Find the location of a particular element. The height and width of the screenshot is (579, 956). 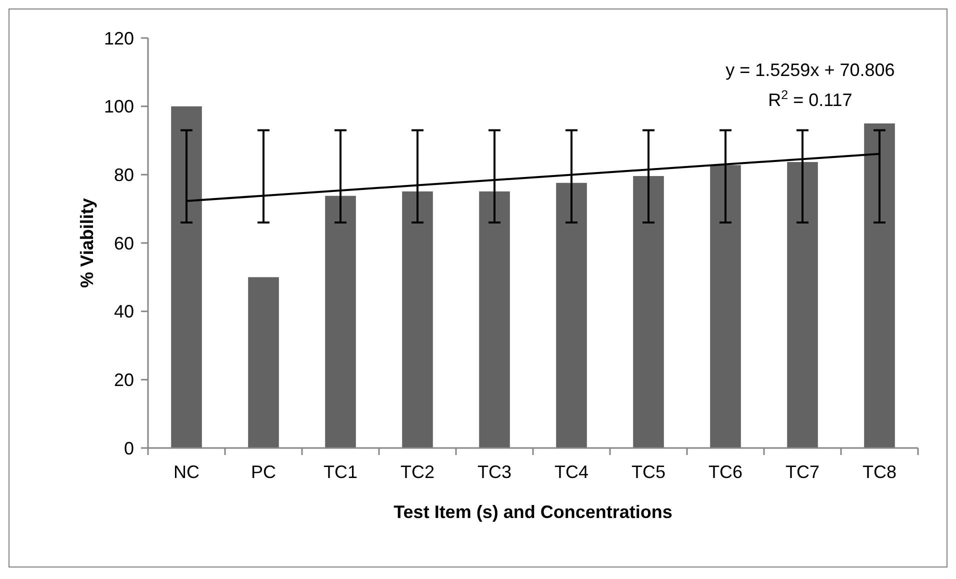

x-tick-label: TC8 is located at coordinates (879, 472).